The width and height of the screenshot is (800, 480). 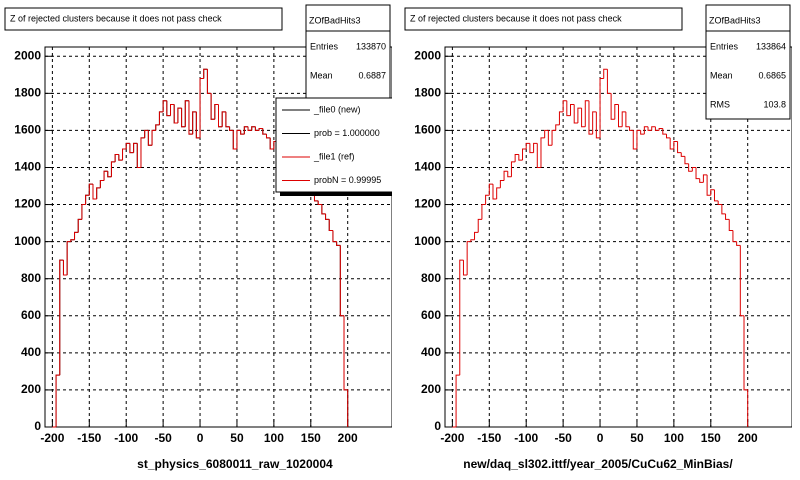 What do you see at coordinates (334, 156) in the screenshot?
I see `legend-label: _file1 (ref)` at bounding box center [334, 156].